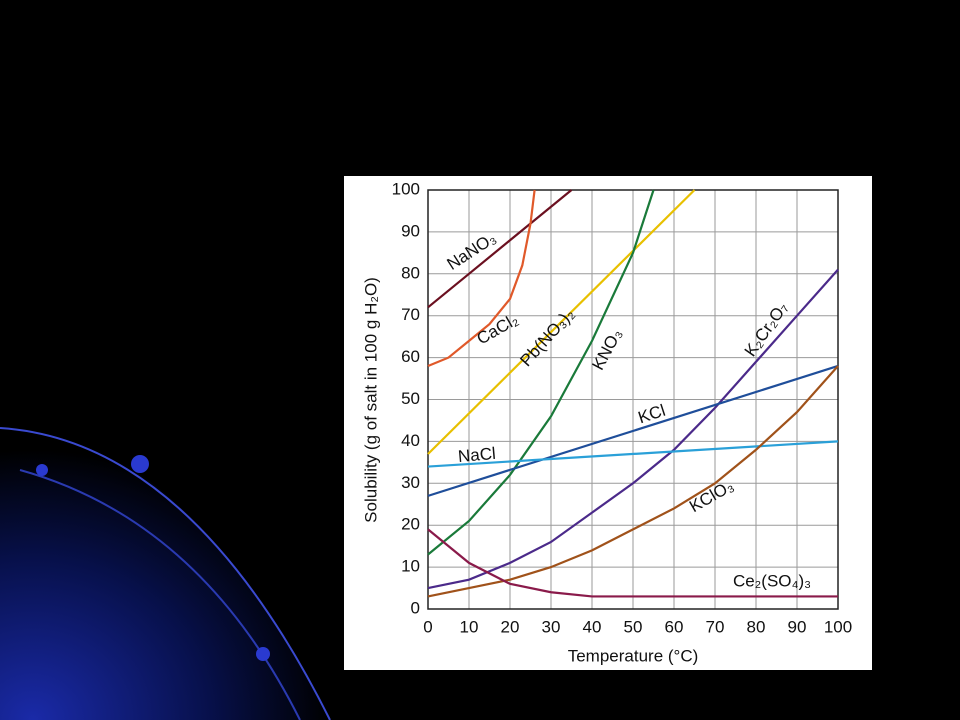 The image size is (960, 720). I want to click on x-axis-title: Temperature (°C), so click(633, 655).